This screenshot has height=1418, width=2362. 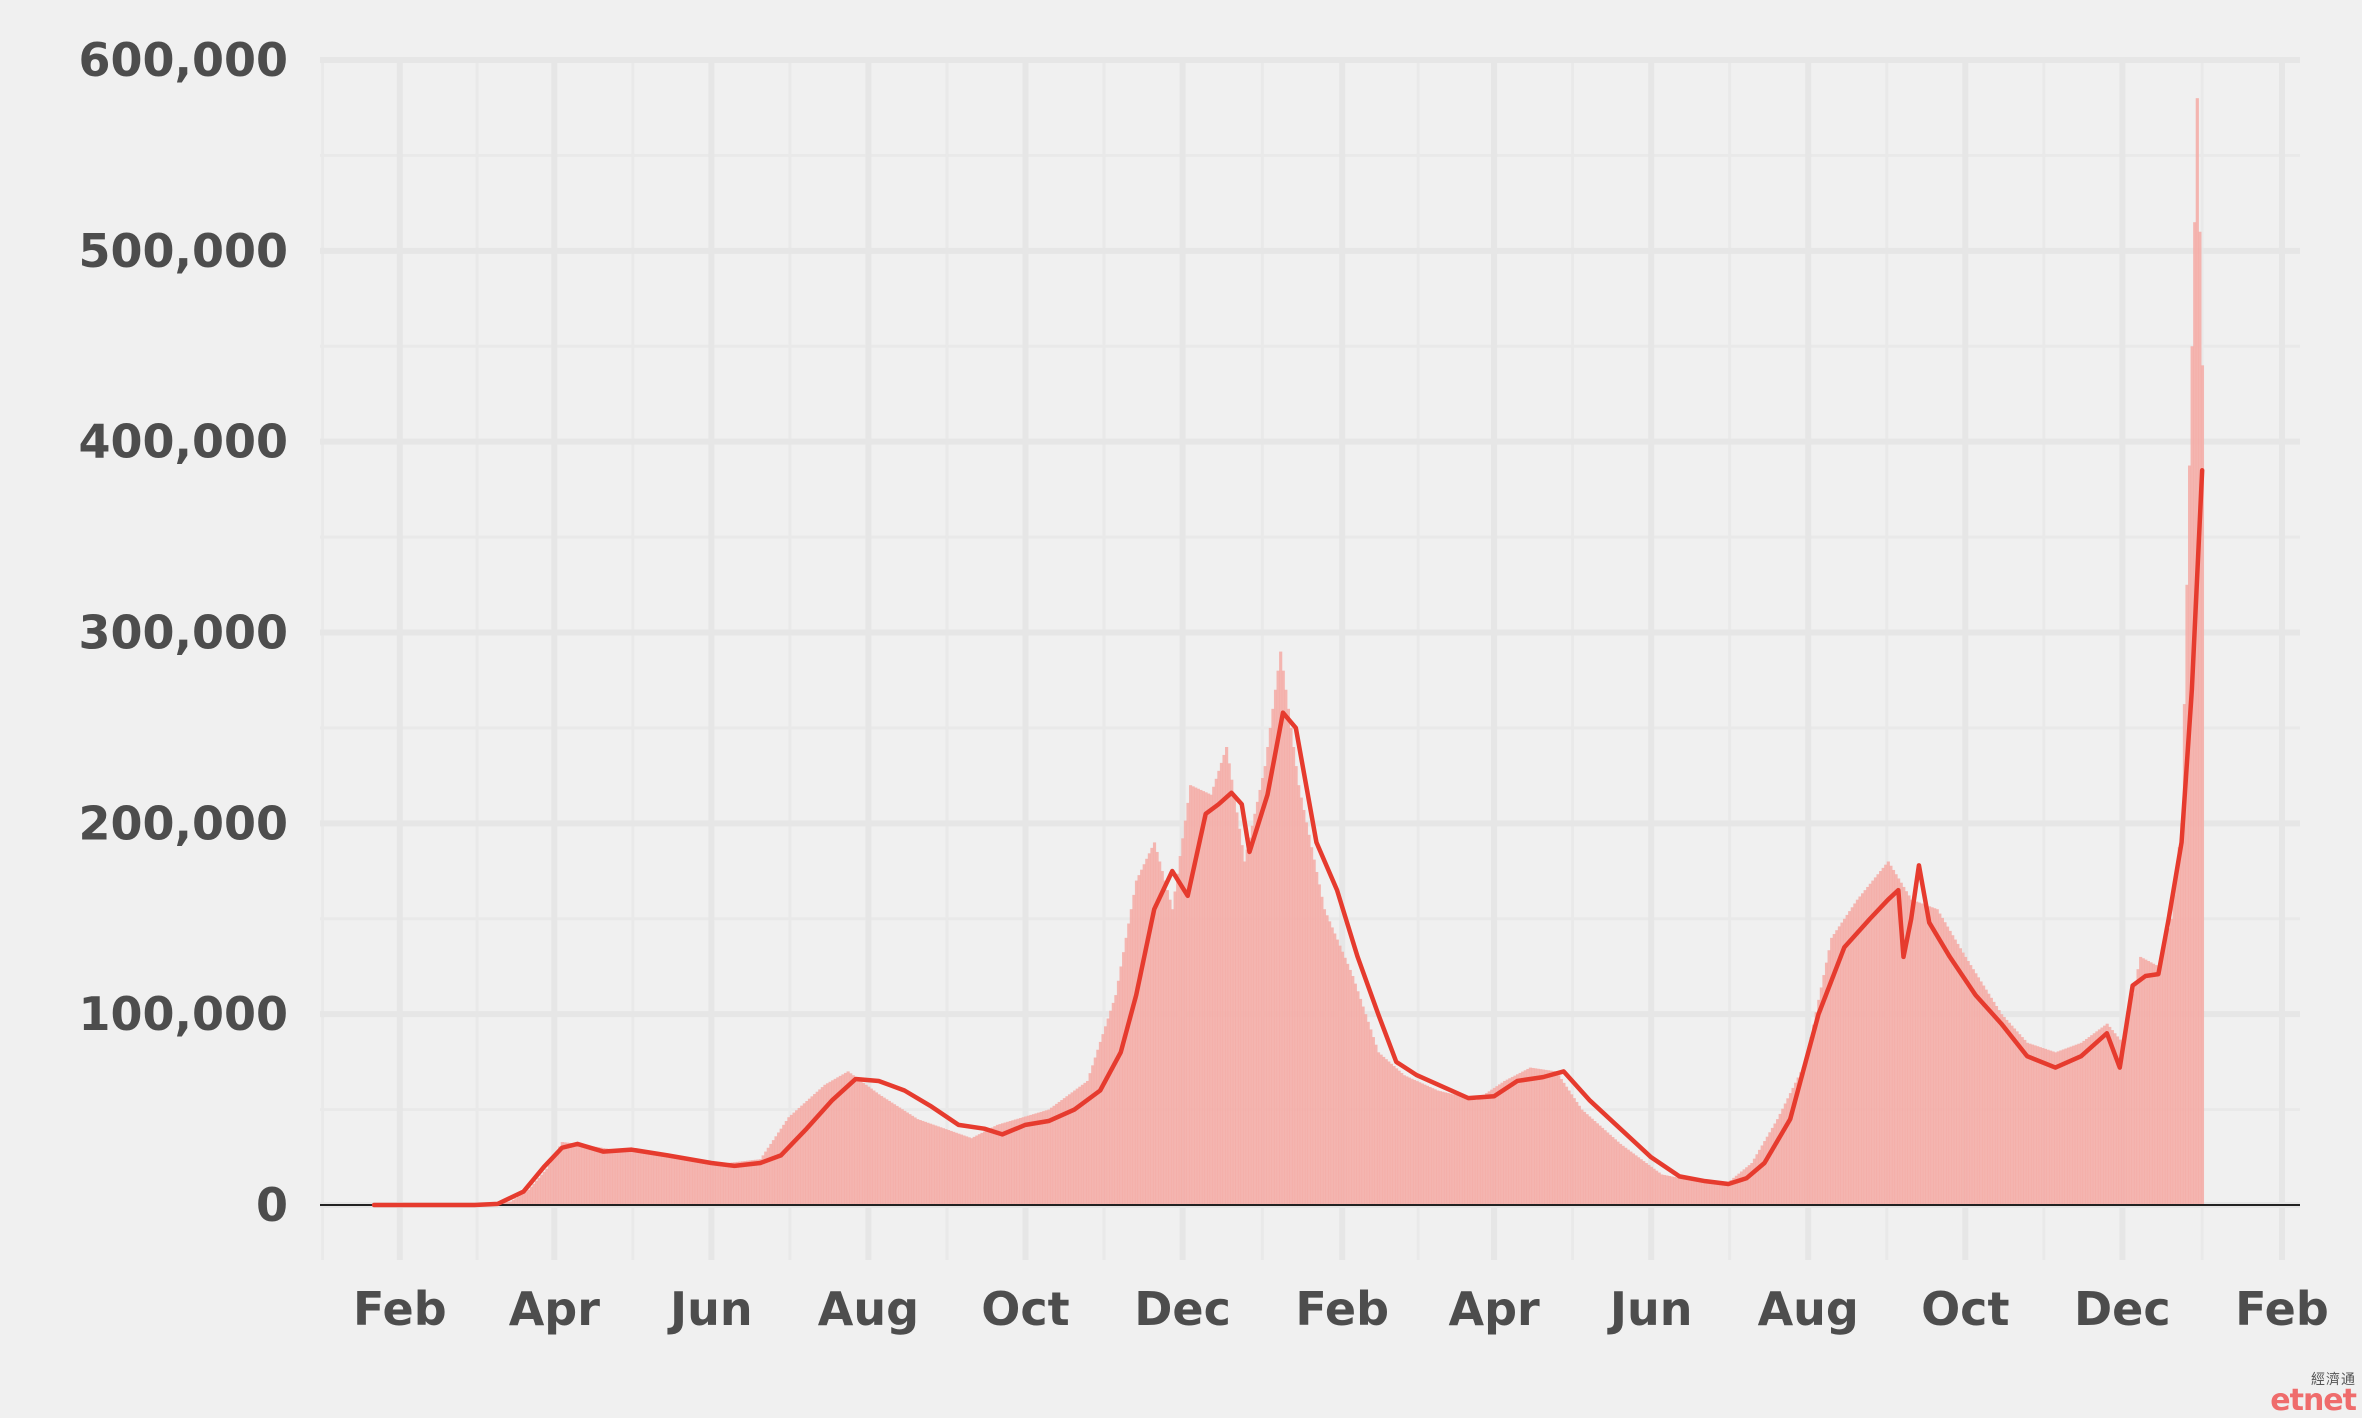 What do you see at coordinates (272, 1205) in the screenshot?
I see `y-tick-label: 0` at bounding box center [272, 1205].